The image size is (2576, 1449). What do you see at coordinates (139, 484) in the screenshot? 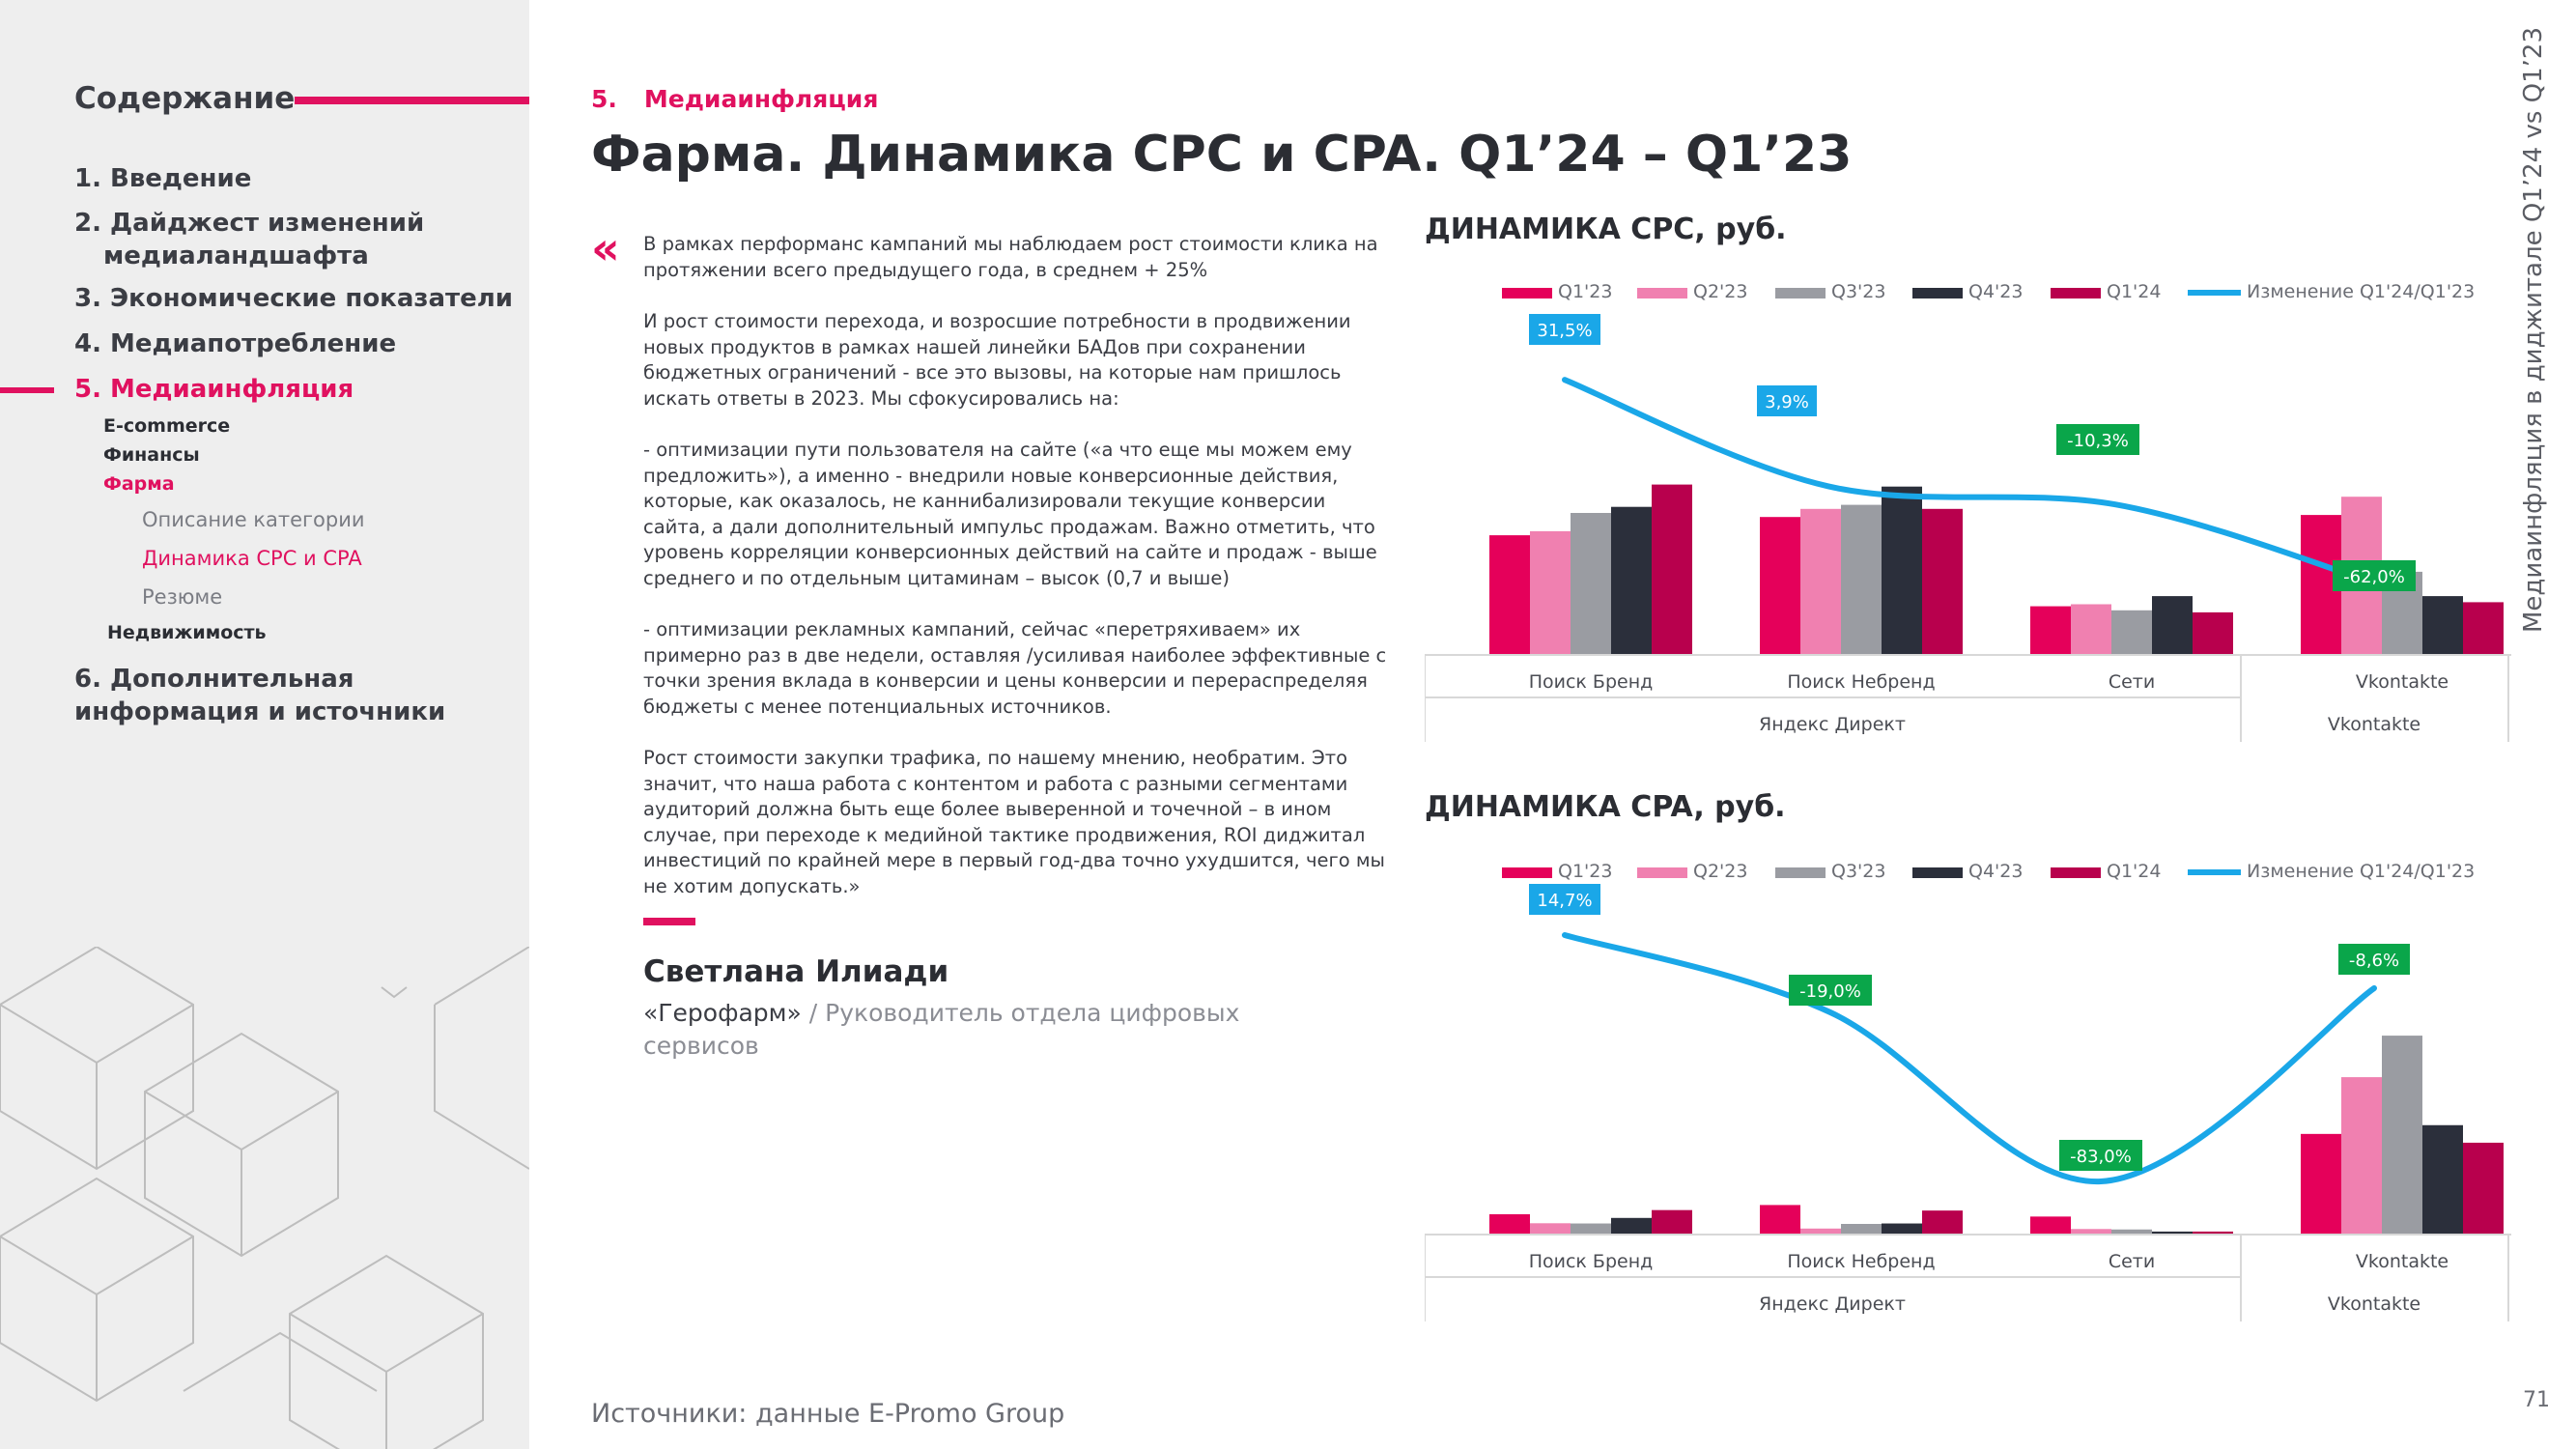
I see `toc-sub-pharma: Фарма` at bounding box center [139, 484].